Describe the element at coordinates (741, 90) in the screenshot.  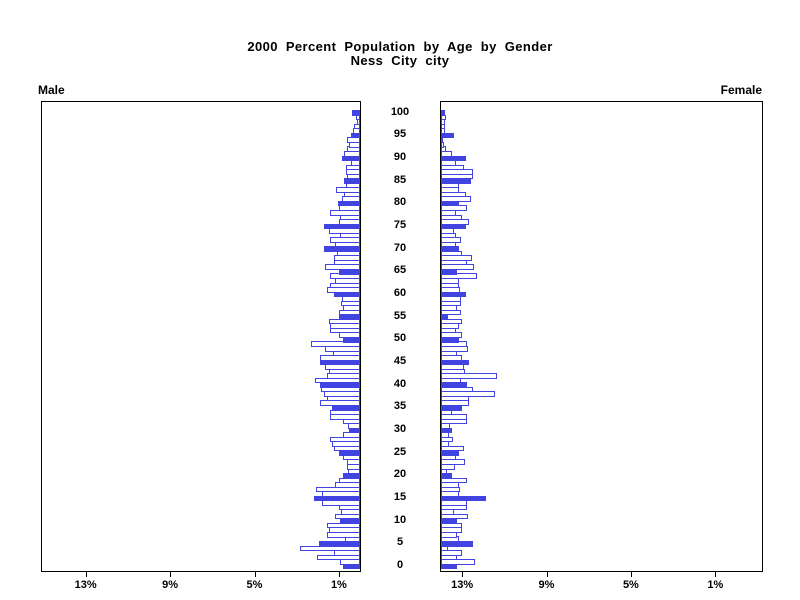
I see `female-panel-label: Female` at that location.